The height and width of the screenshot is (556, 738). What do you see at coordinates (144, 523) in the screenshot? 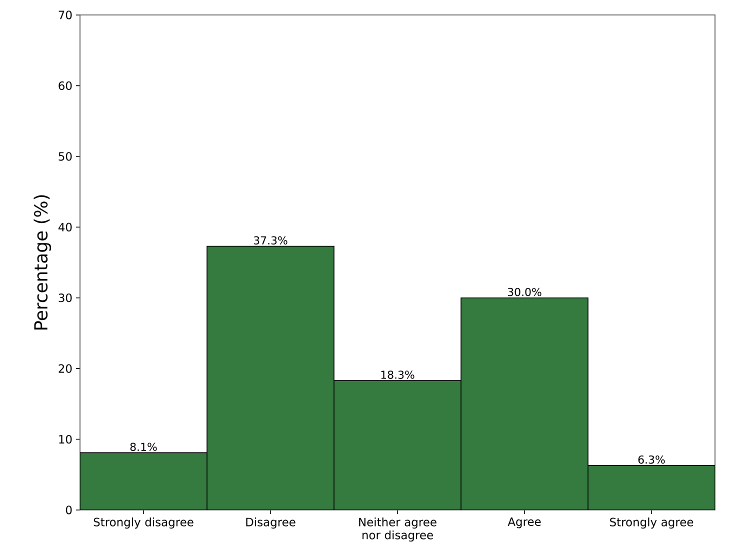
I see `x-tick-label: Strongly disagree` at bounding box center [144, 523].